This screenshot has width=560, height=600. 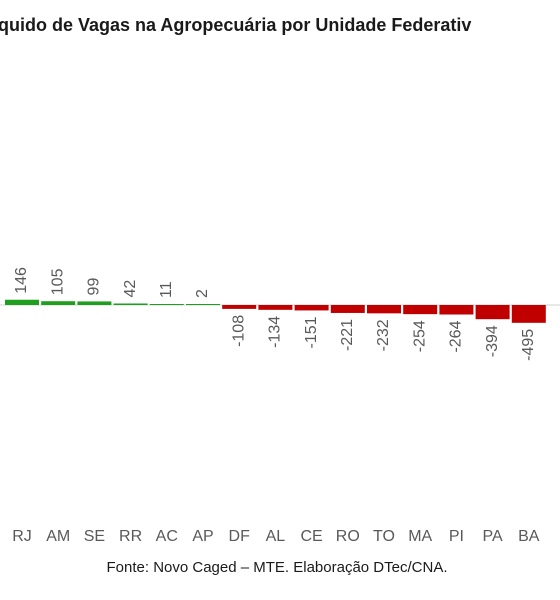 What do you see at coordinates (202, 293) in the screenshot?
I see `value-label: 2` at bounding box center [202, 293].